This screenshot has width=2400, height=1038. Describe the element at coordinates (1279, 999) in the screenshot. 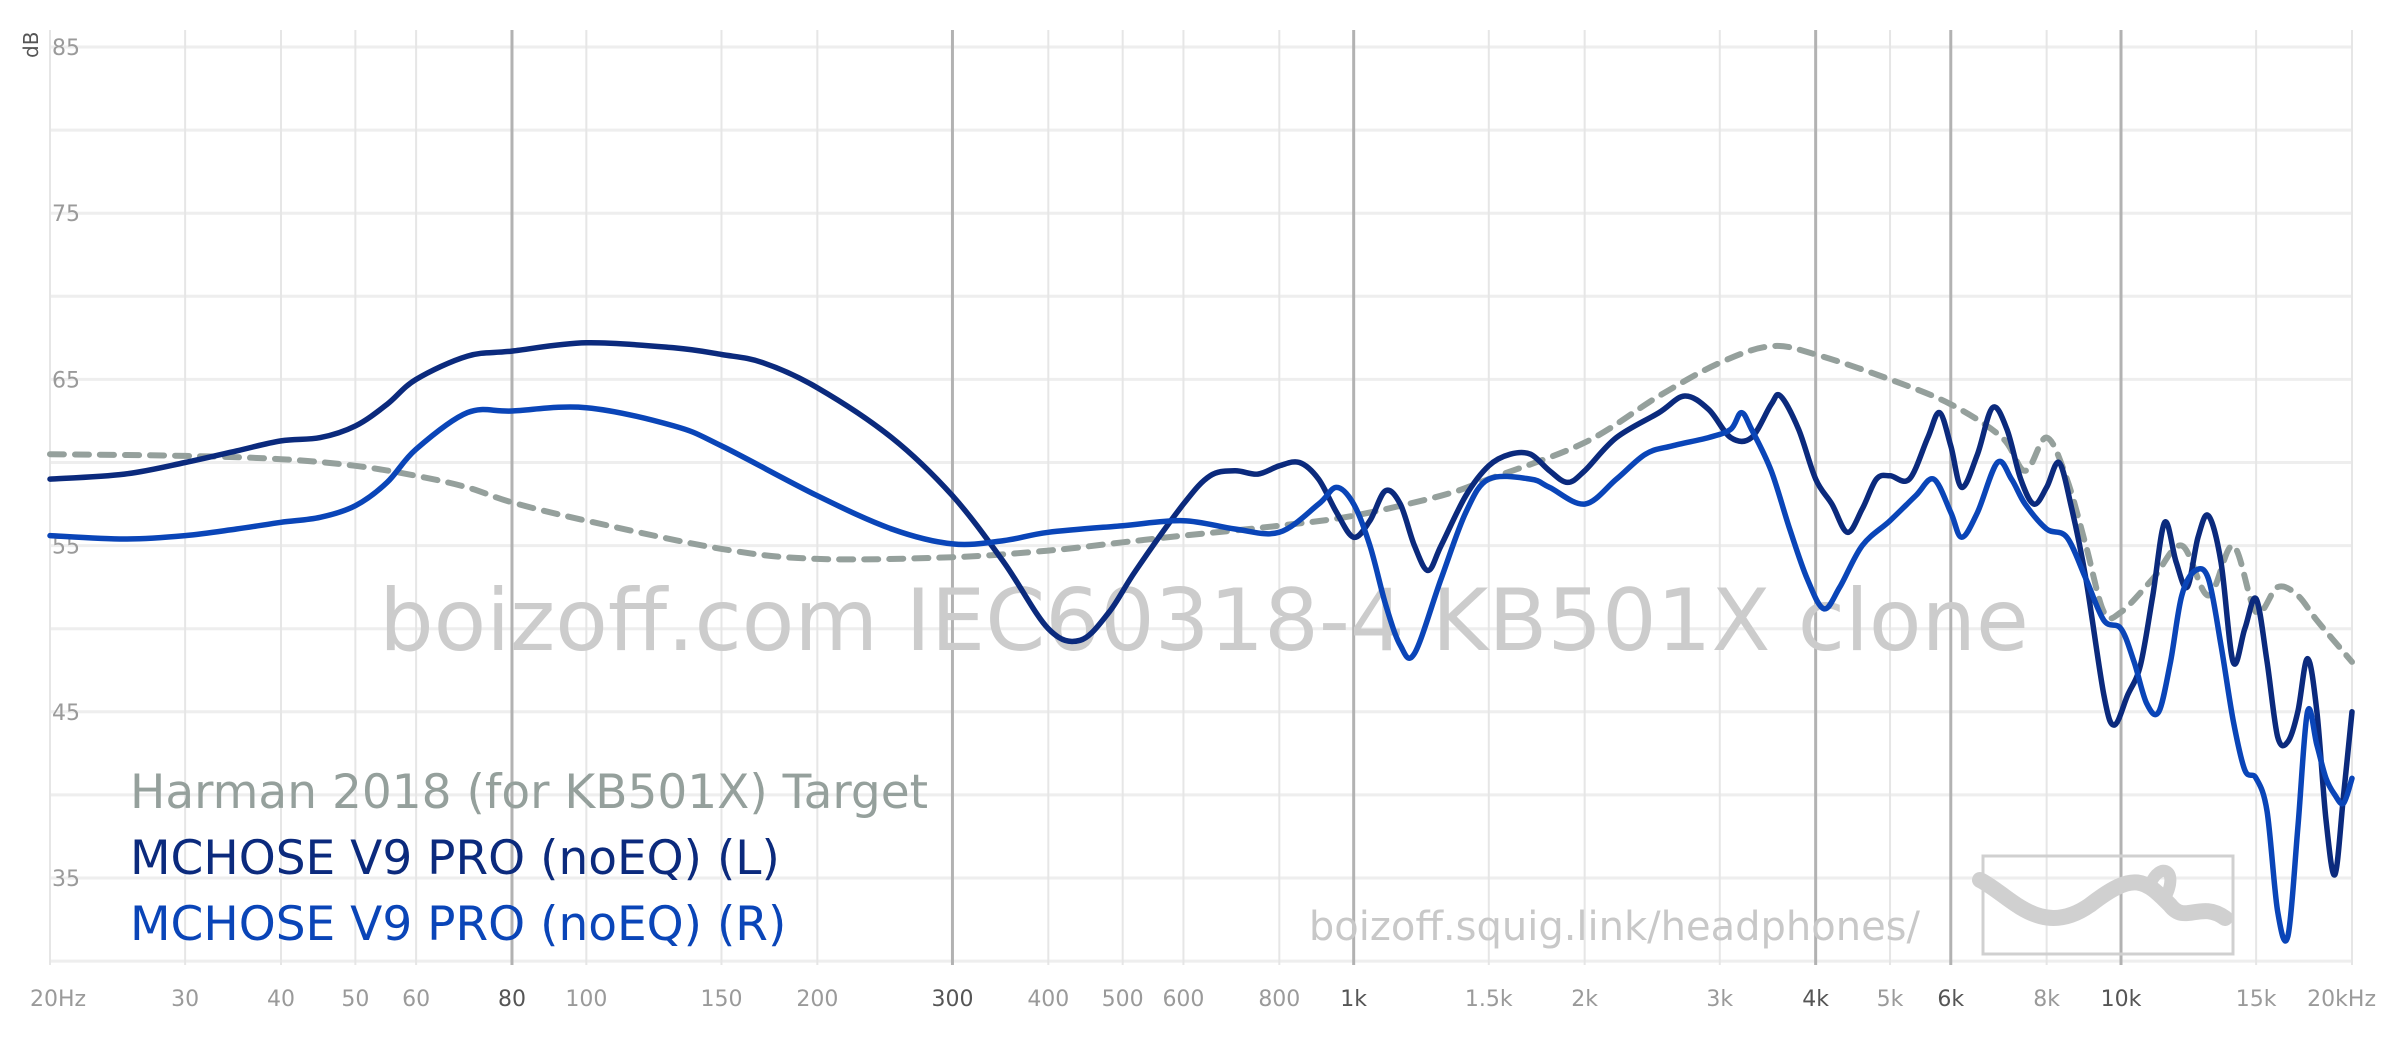

I see `x-tick-label: 800` at that location.